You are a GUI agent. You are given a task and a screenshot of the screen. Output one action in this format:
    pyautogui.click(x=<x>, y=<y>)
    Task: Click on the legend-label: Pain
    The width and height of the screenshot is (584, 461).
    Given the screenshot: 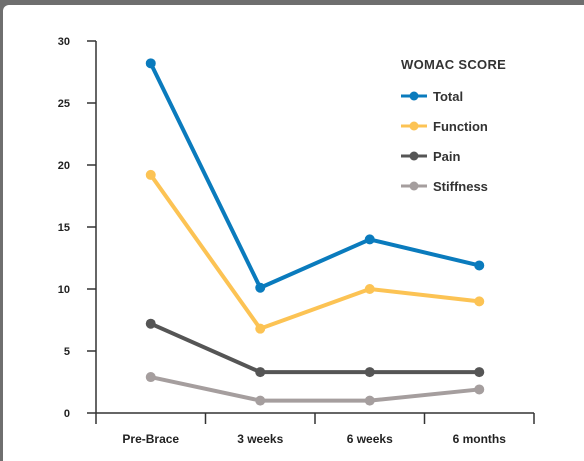 What is the action you would take?
    pyautogui.click(x=447, y=156)
    